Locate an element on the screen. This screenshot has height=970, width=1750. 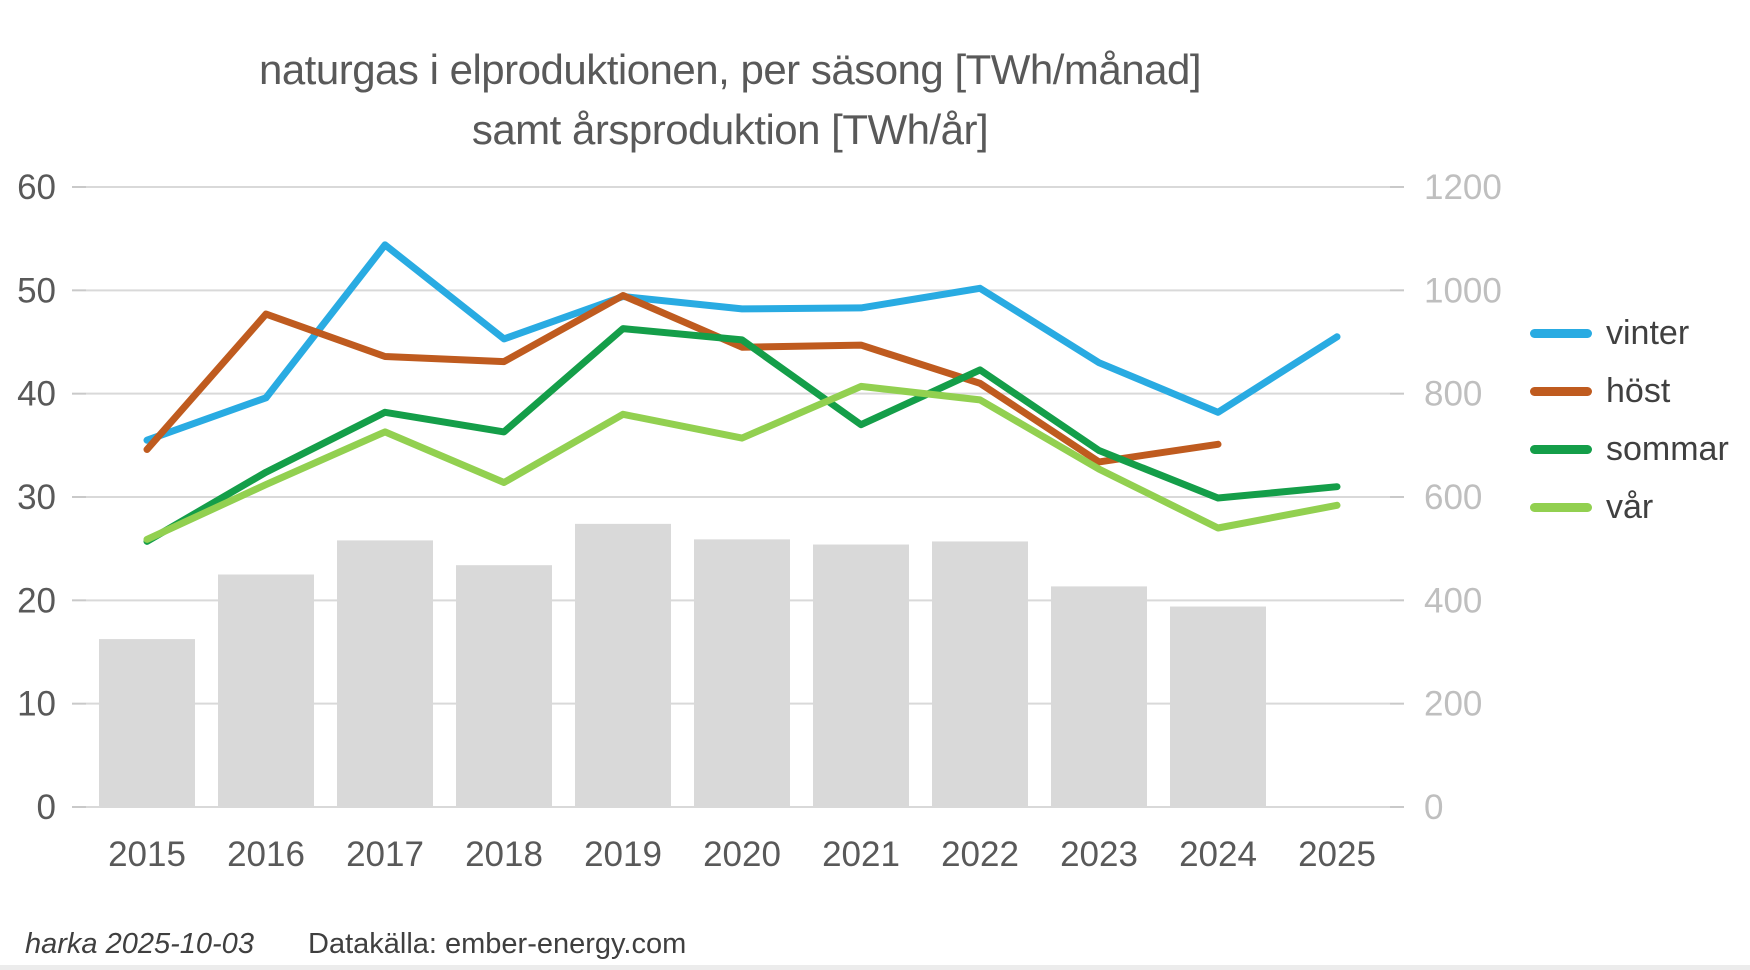
x-axis-label: 2021 is located at coordinates (861, 854).